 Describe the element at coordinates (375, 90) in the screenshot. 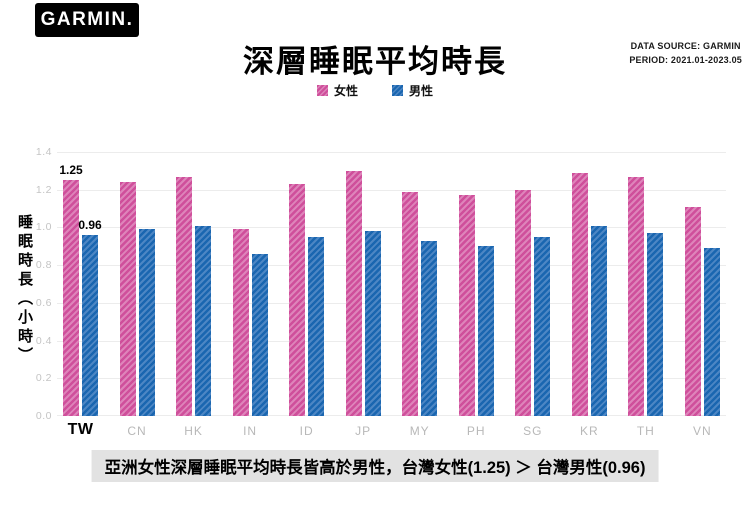

I see `legend: 女性 男性` at that location.